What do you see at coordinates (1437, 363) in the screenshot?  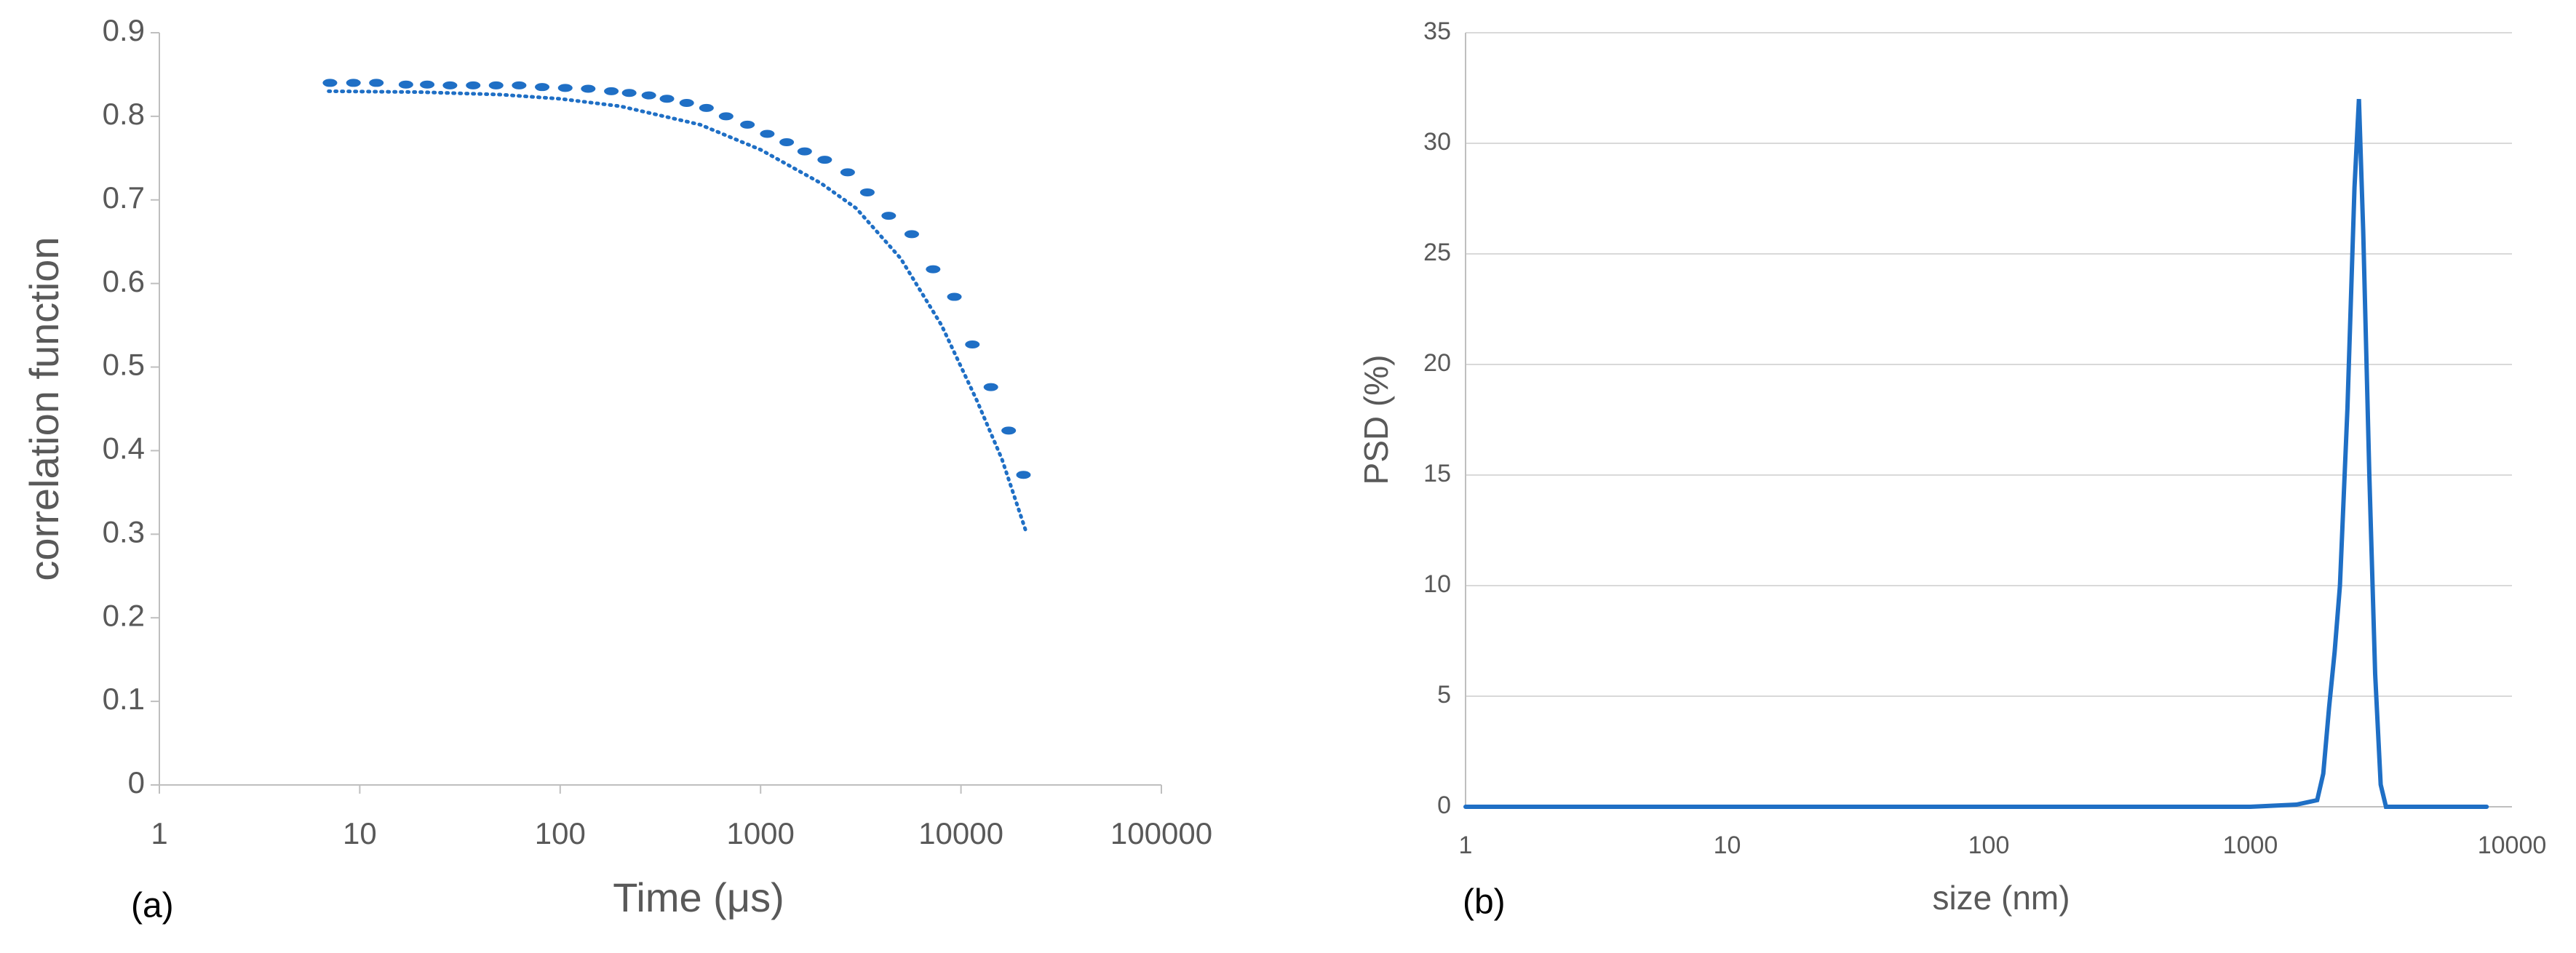 I see `y-tick-label: 20` at bounding box center [1437, 363].